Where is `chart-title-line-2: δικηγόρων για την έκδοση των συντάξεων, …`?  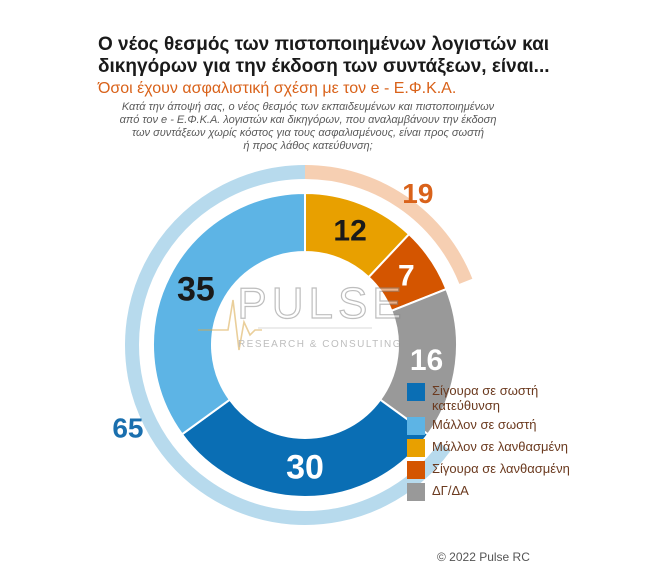
chart-title-line-2: δικηγόρων για την έκδοση των συντάξεων, … is located at coordinates (324, 66).